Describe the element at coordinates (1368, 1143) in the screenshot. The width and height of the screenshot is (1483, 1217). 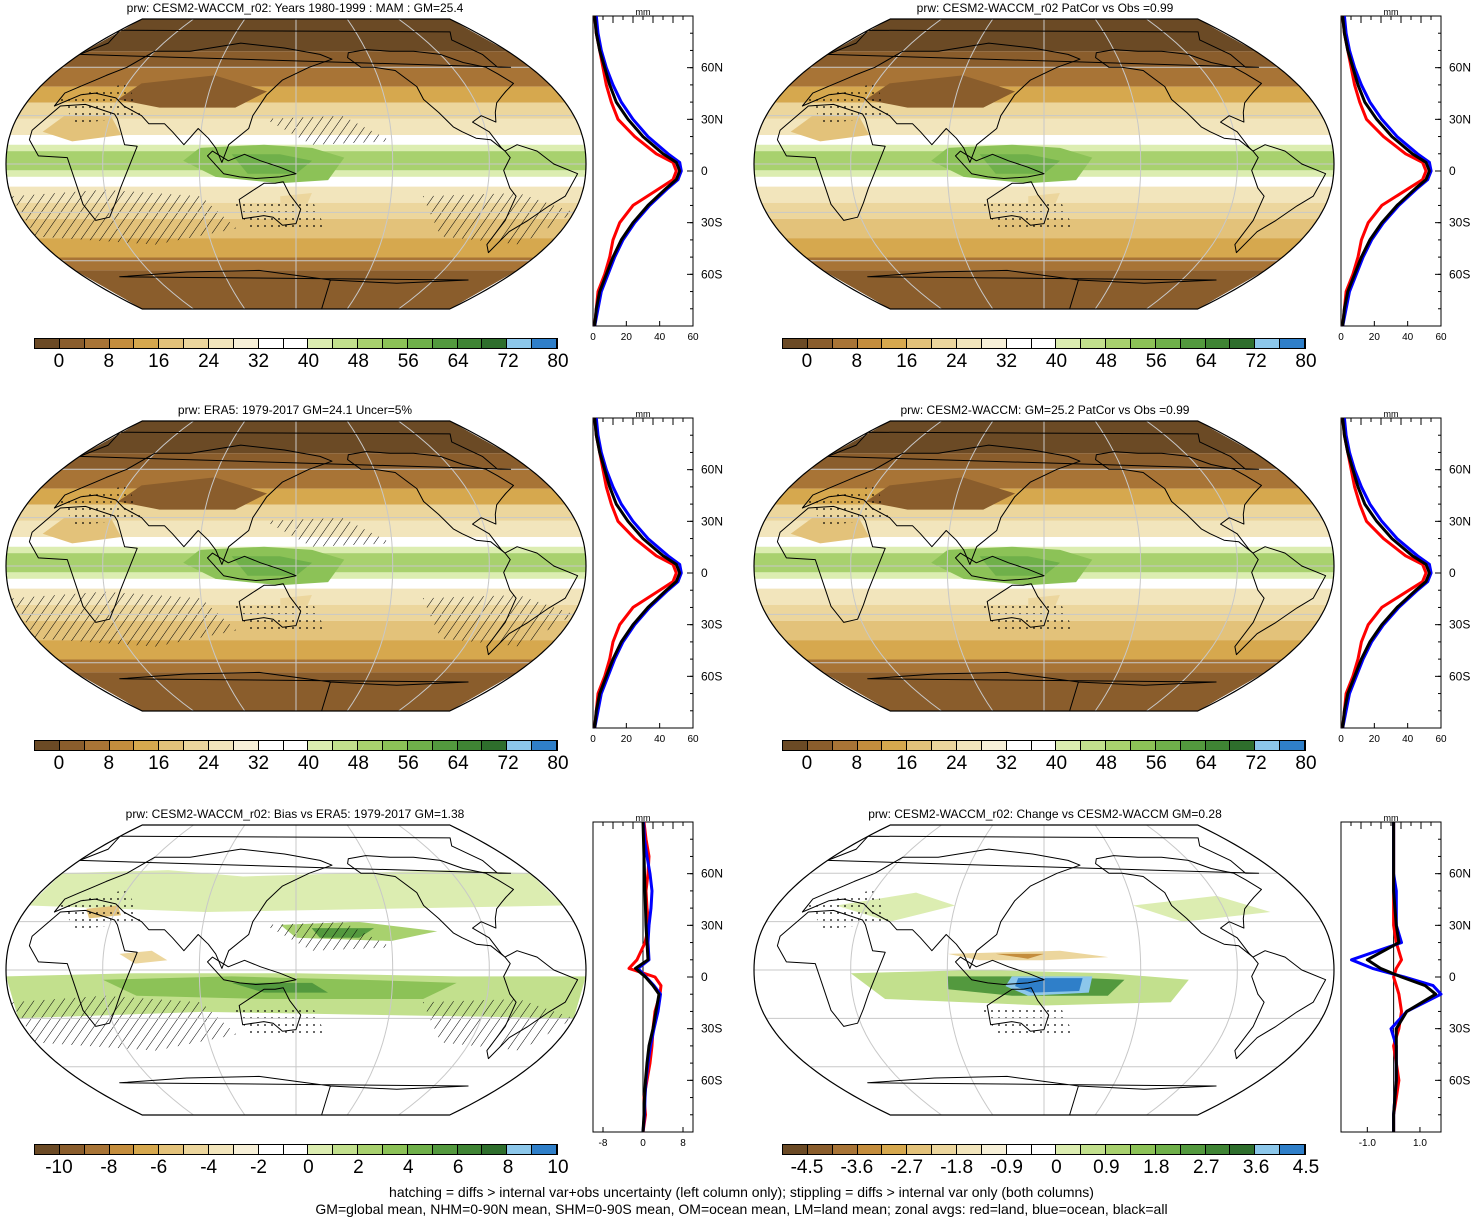
I see `zonal-x-tick-label: -1.0` at that location.